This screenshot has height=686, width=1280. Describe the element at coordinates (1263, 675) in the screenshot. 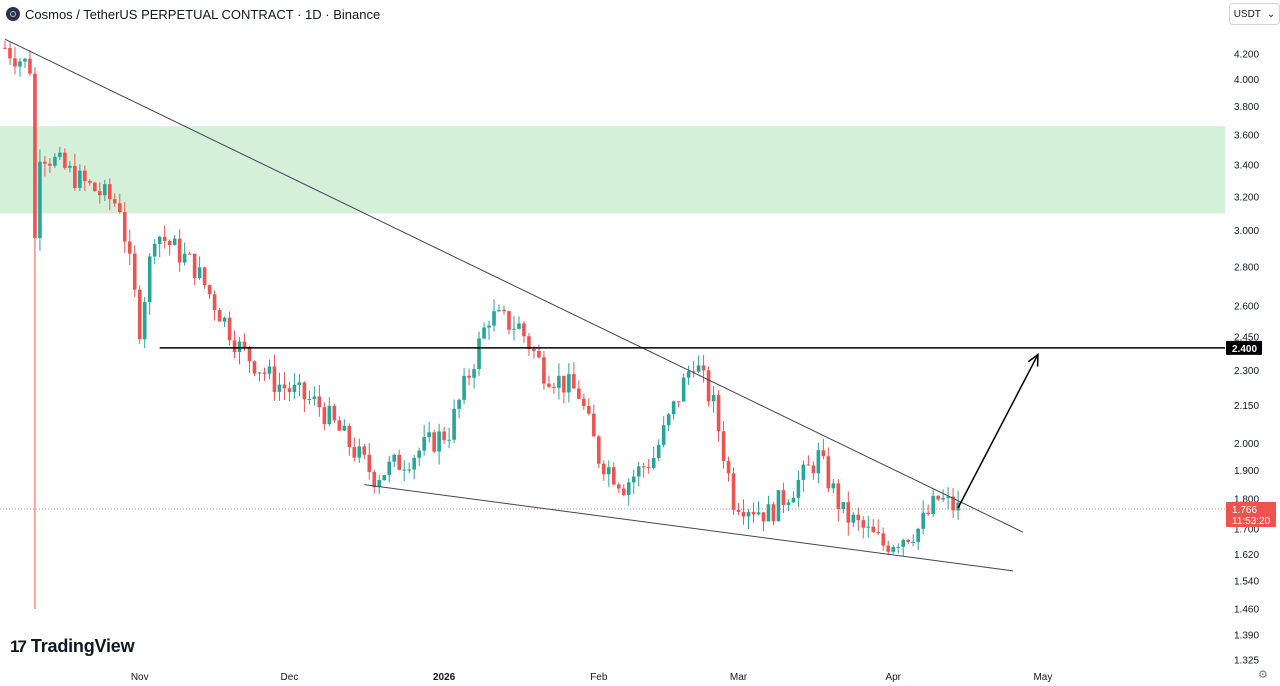

I see `gear-icon: ⚙` at that location.